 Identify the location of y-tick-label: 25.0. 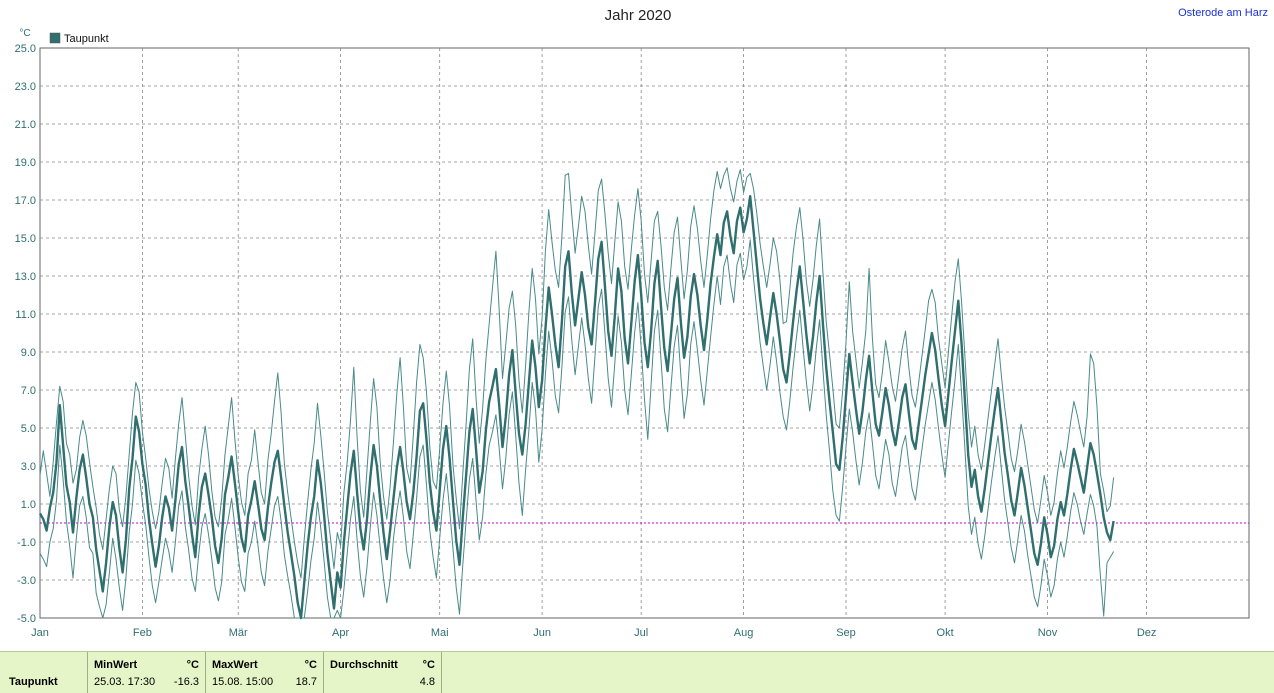
(25, 49).